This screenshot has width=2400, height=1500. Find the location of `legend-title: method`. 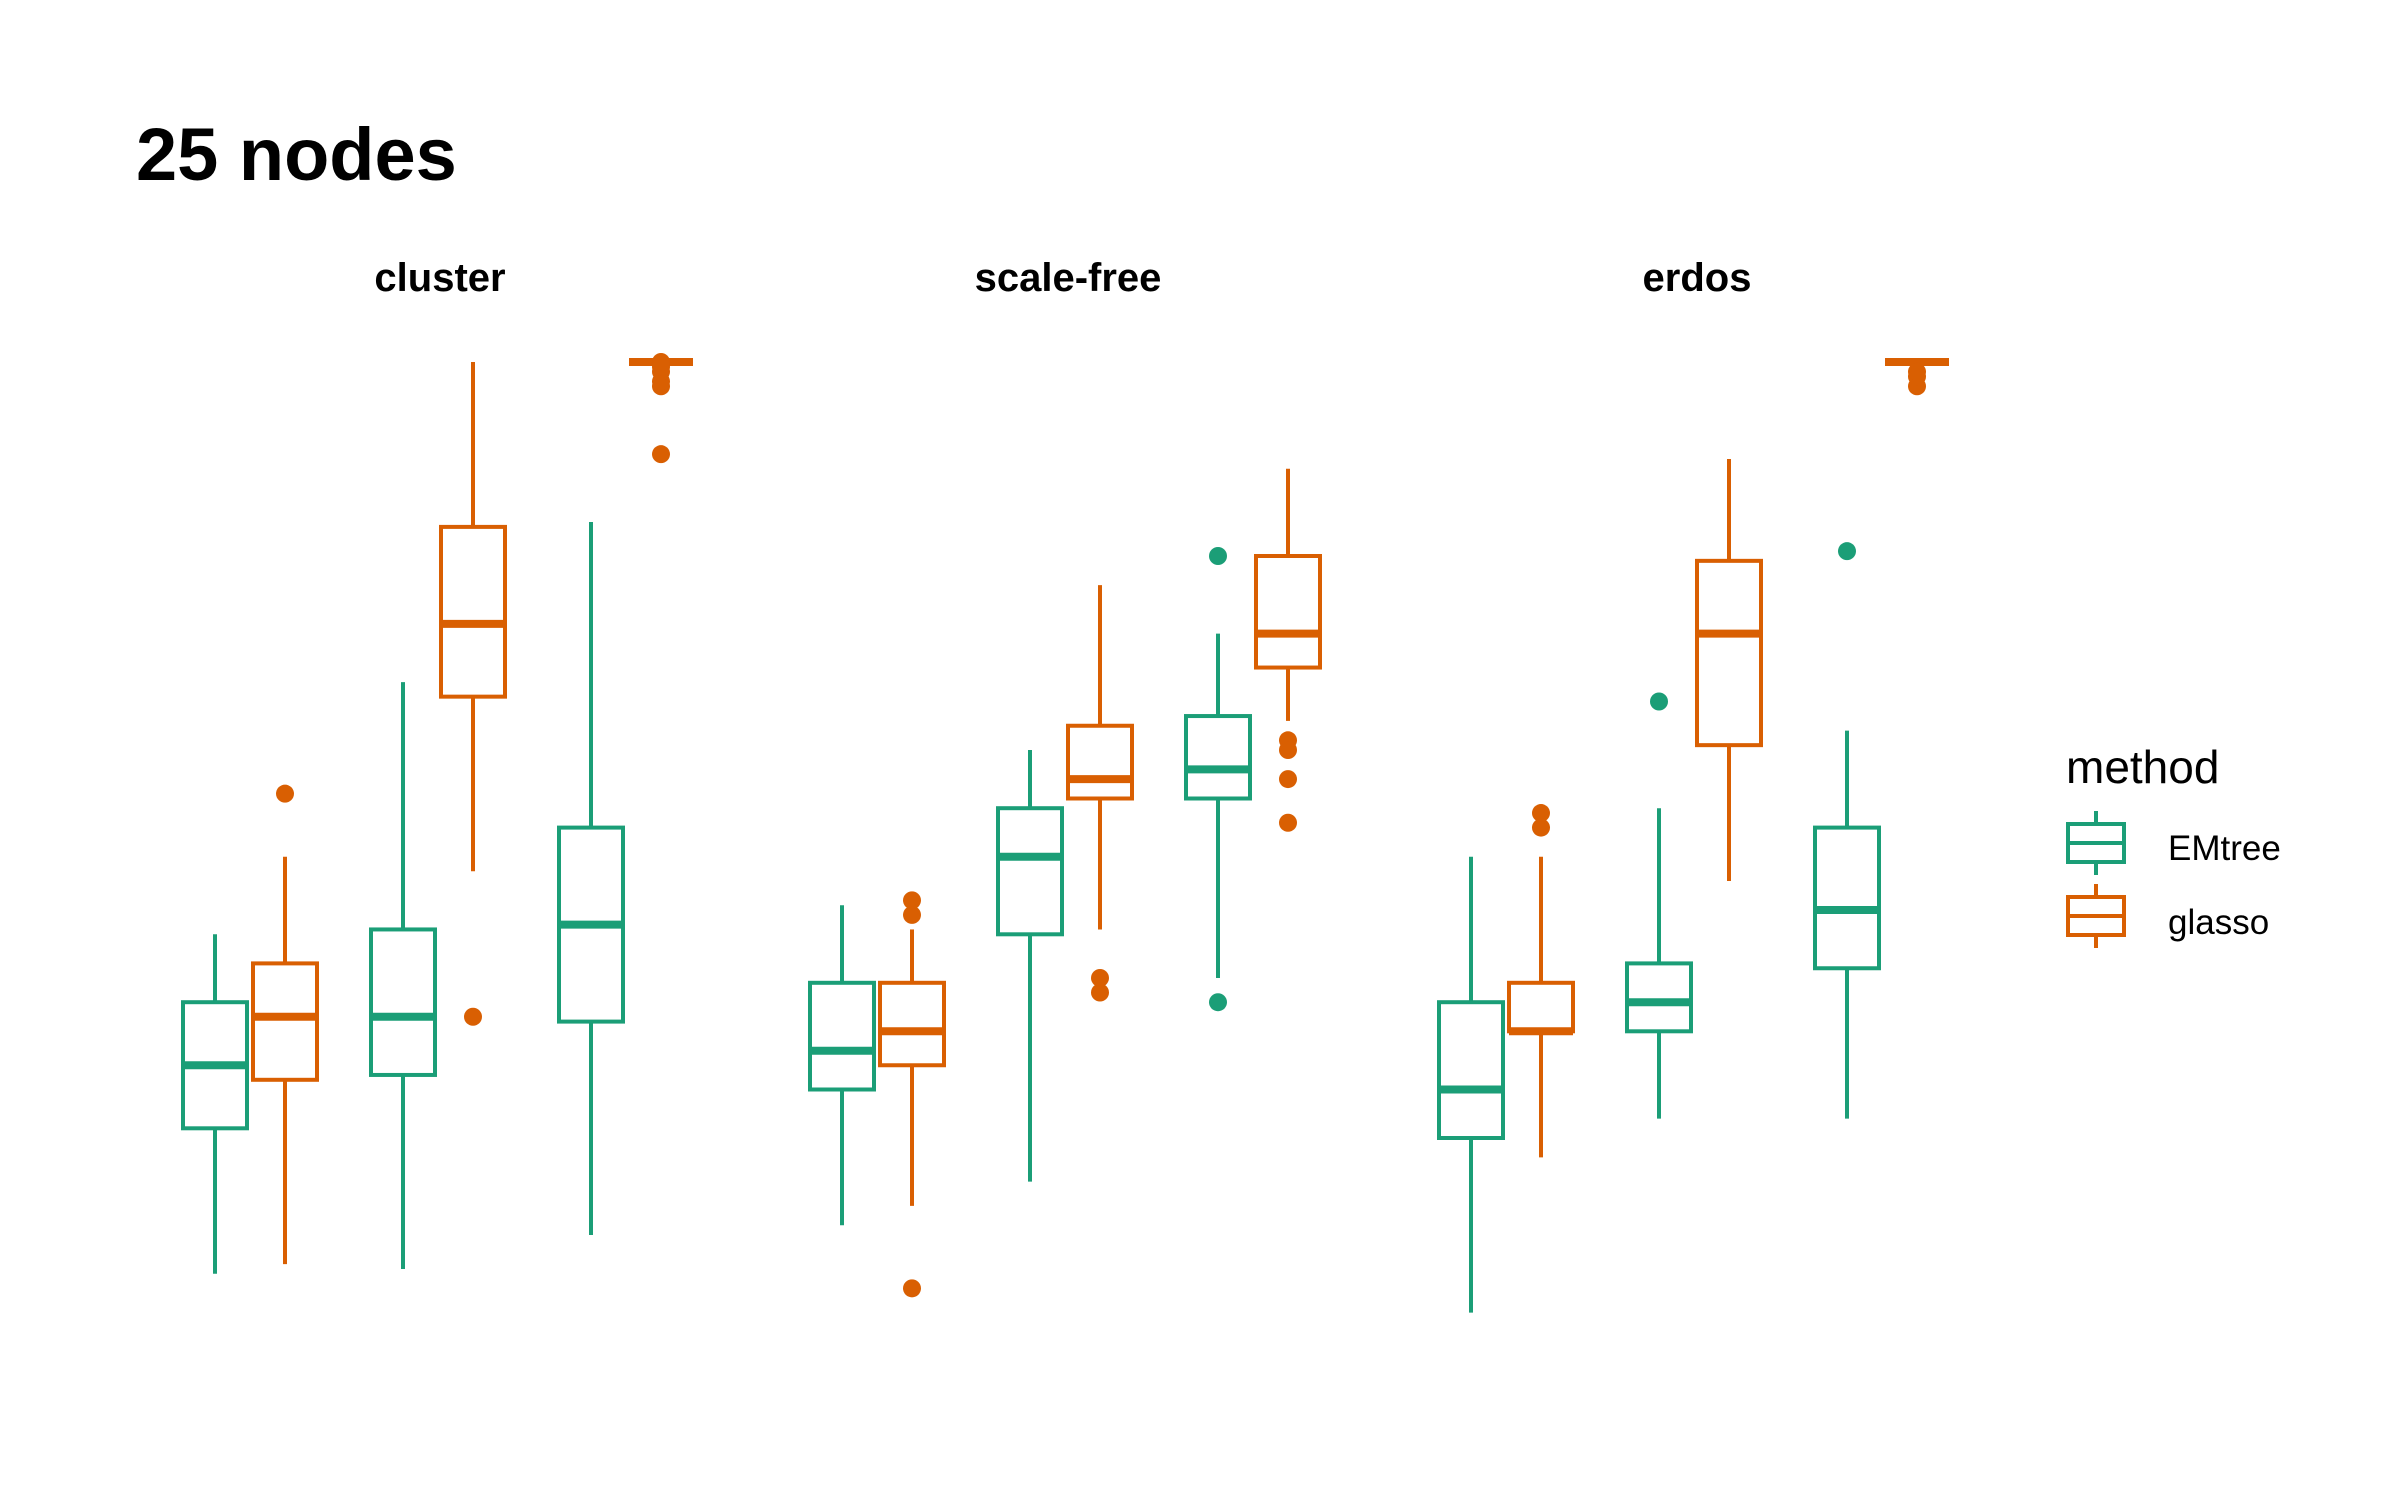

legend-title: method is located at coordinates (2142, 767).